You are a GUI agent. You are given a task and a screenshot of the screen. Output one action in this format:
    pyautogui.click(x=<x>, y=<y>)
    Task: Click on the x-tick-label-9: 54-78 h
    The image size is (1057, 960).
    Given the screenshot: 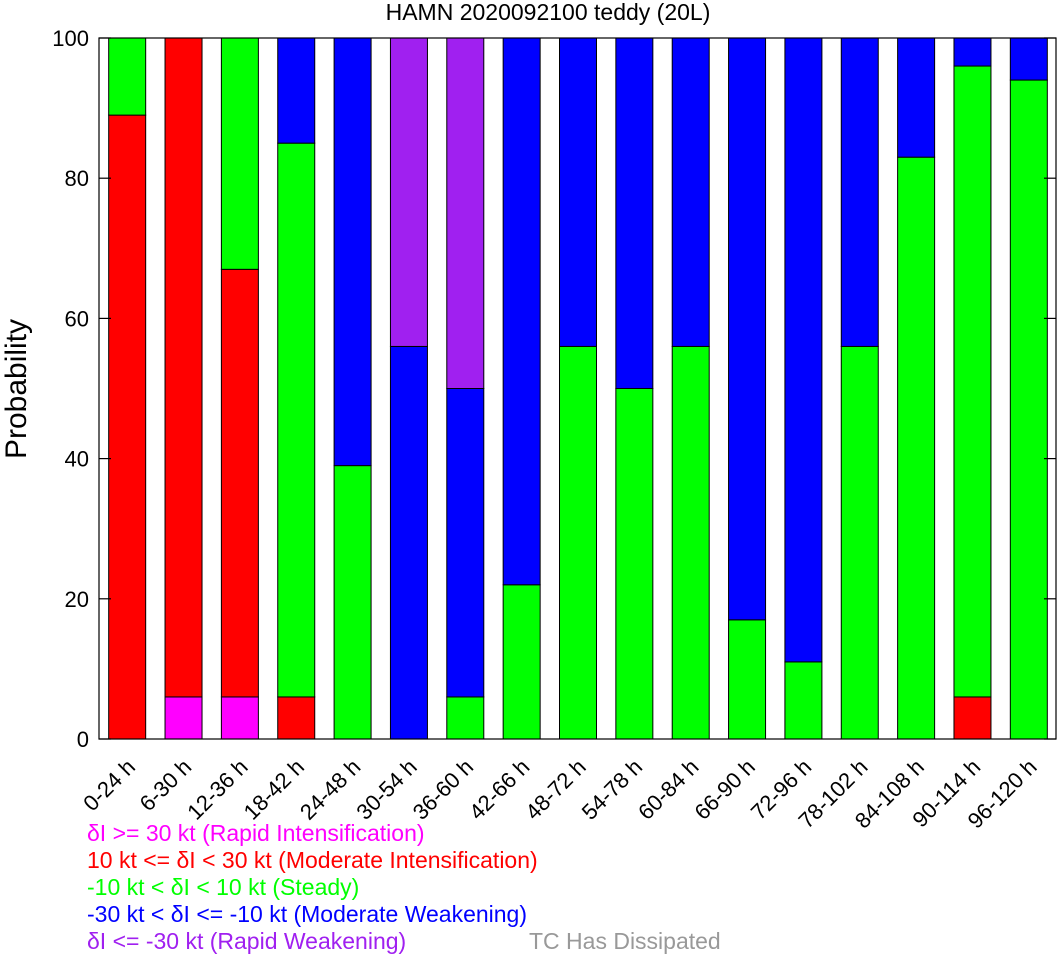 What is the action you would take?
    pyautogui.click(x=612, y=789)
    